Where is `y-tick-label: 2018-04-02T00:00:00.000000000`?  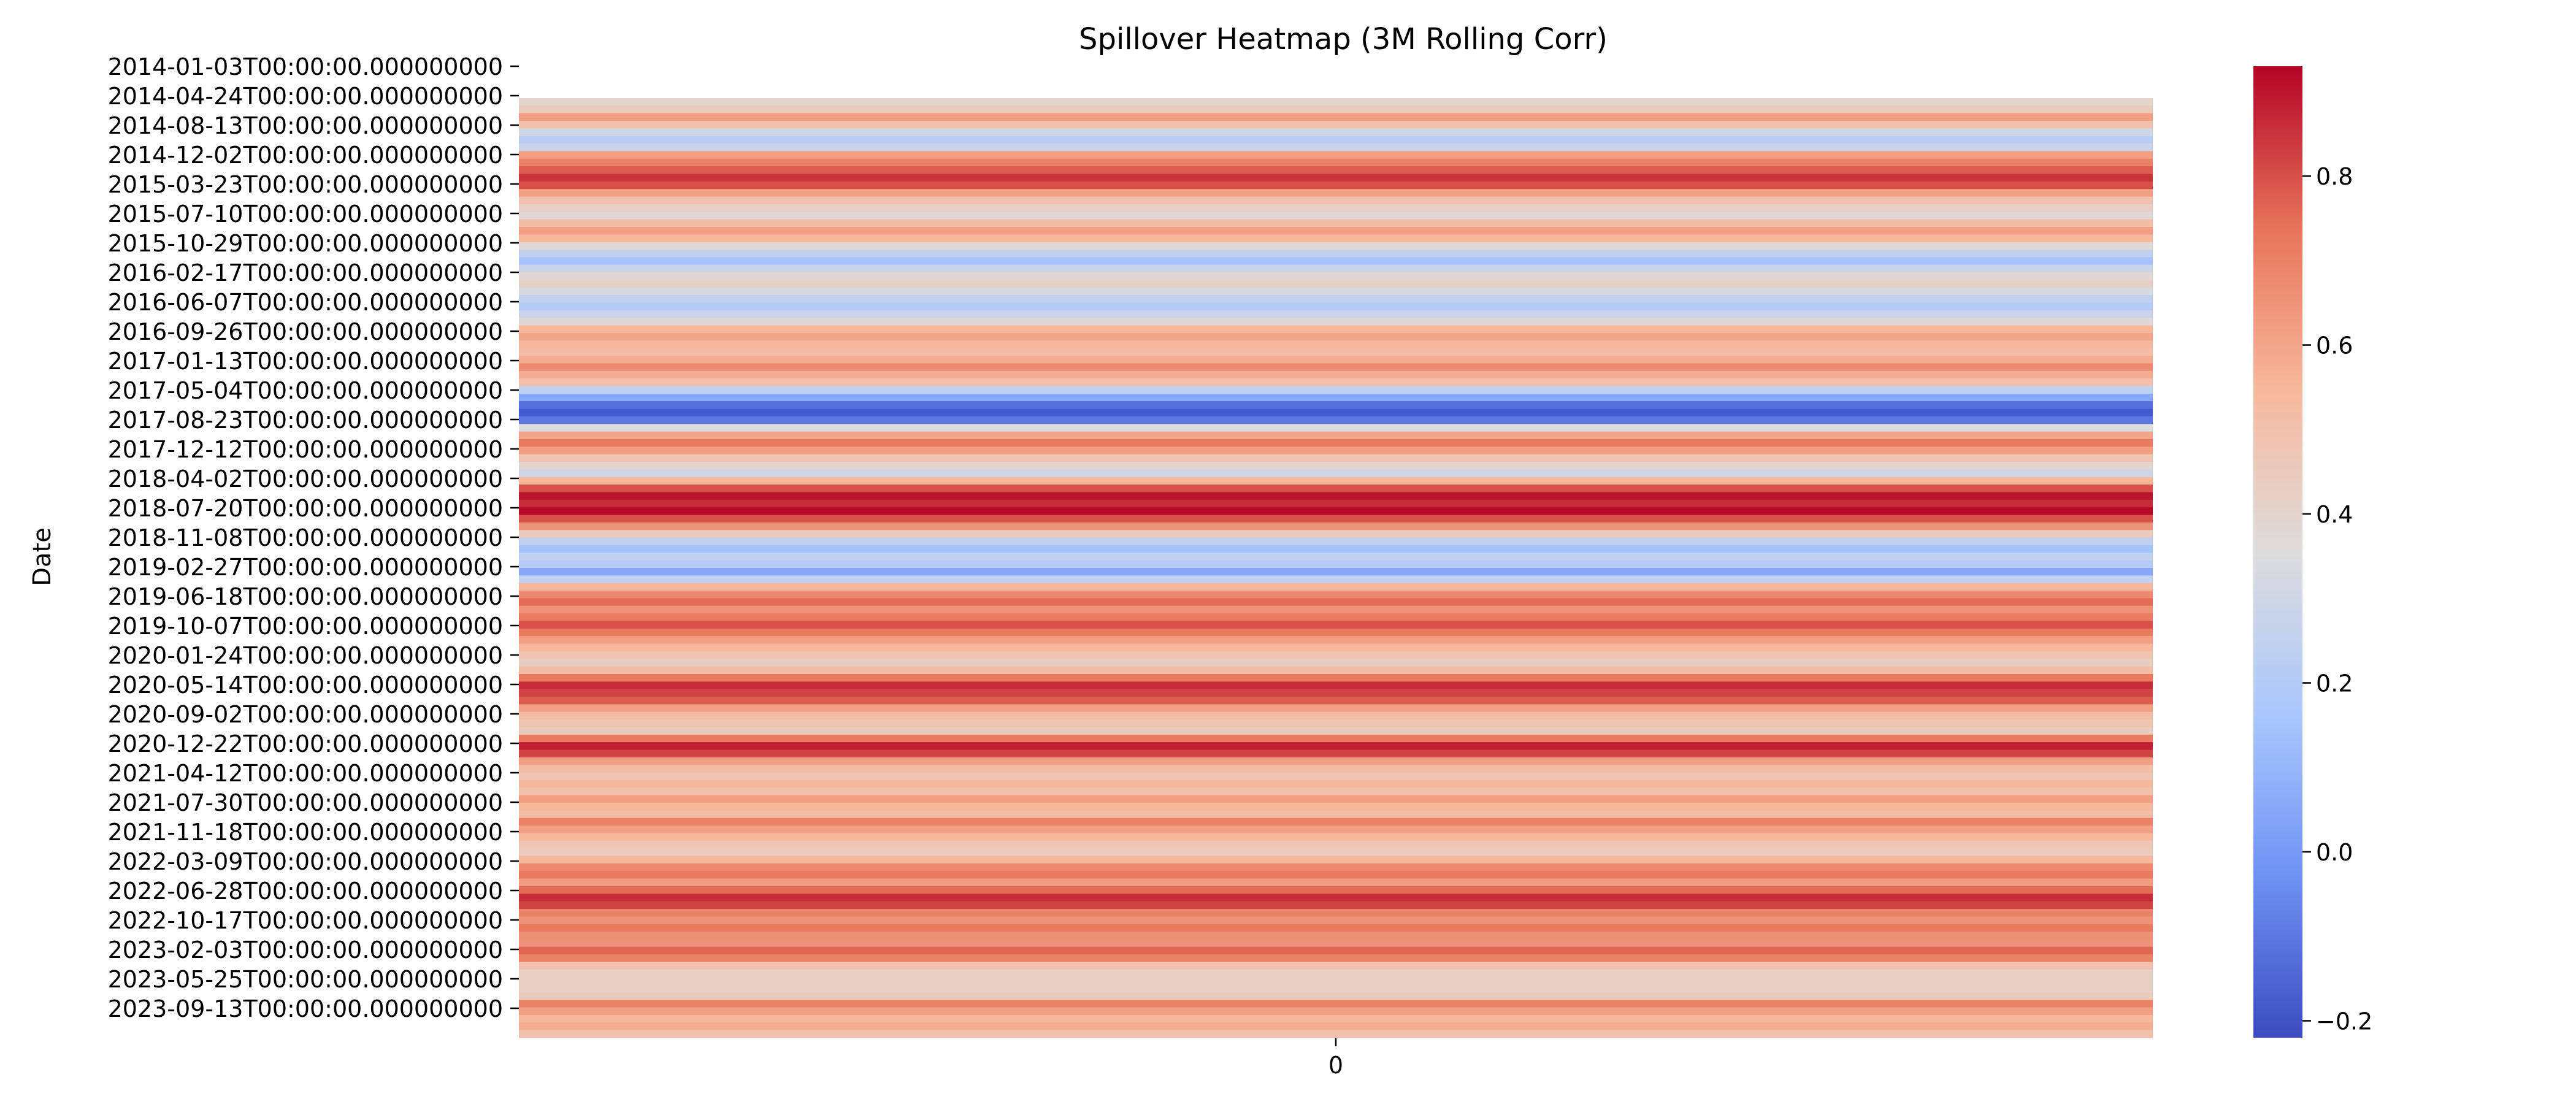 y-tick-label: 2018-04-02T00:00:00.000000000 is located at coordinates (305, 478).